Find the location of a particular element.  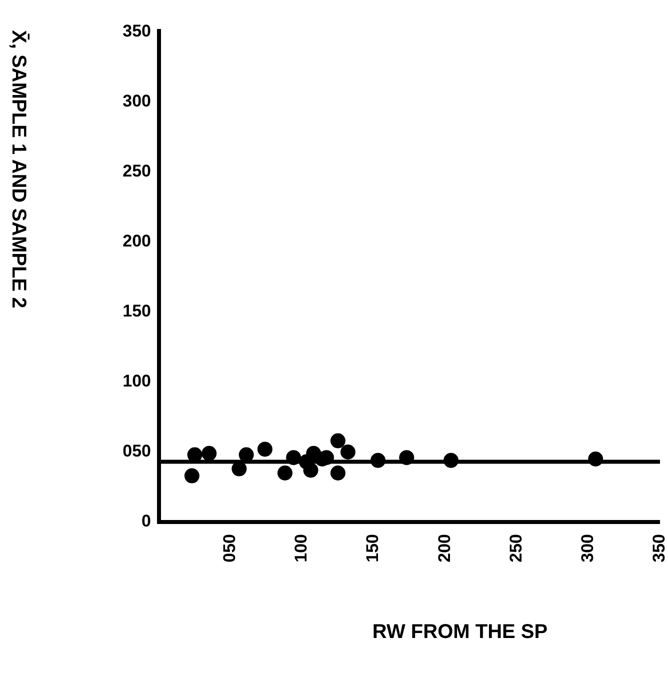

y-tick-label: 350 is located at coordinates (136, 30).